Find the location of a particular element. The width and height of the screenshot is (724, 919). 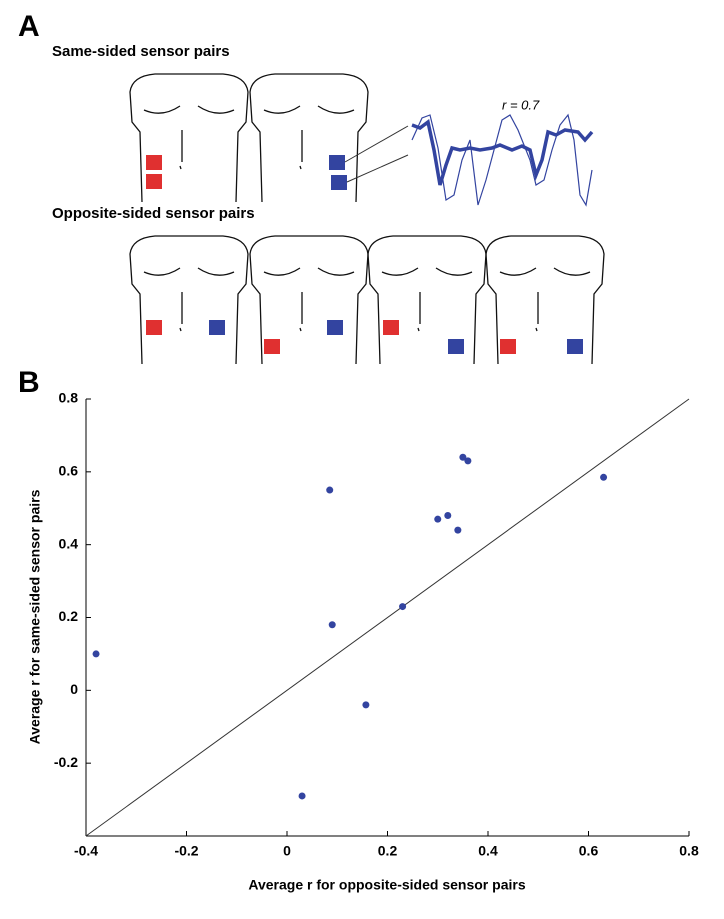

x-tick-label: 0.2 is located at coordinates (388, 851).